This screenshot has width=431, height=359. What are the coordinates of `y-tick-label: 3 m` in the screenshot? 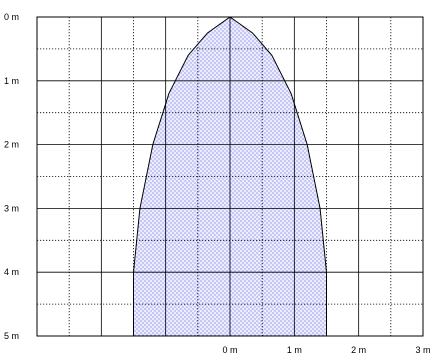 It's located at (11, 208).